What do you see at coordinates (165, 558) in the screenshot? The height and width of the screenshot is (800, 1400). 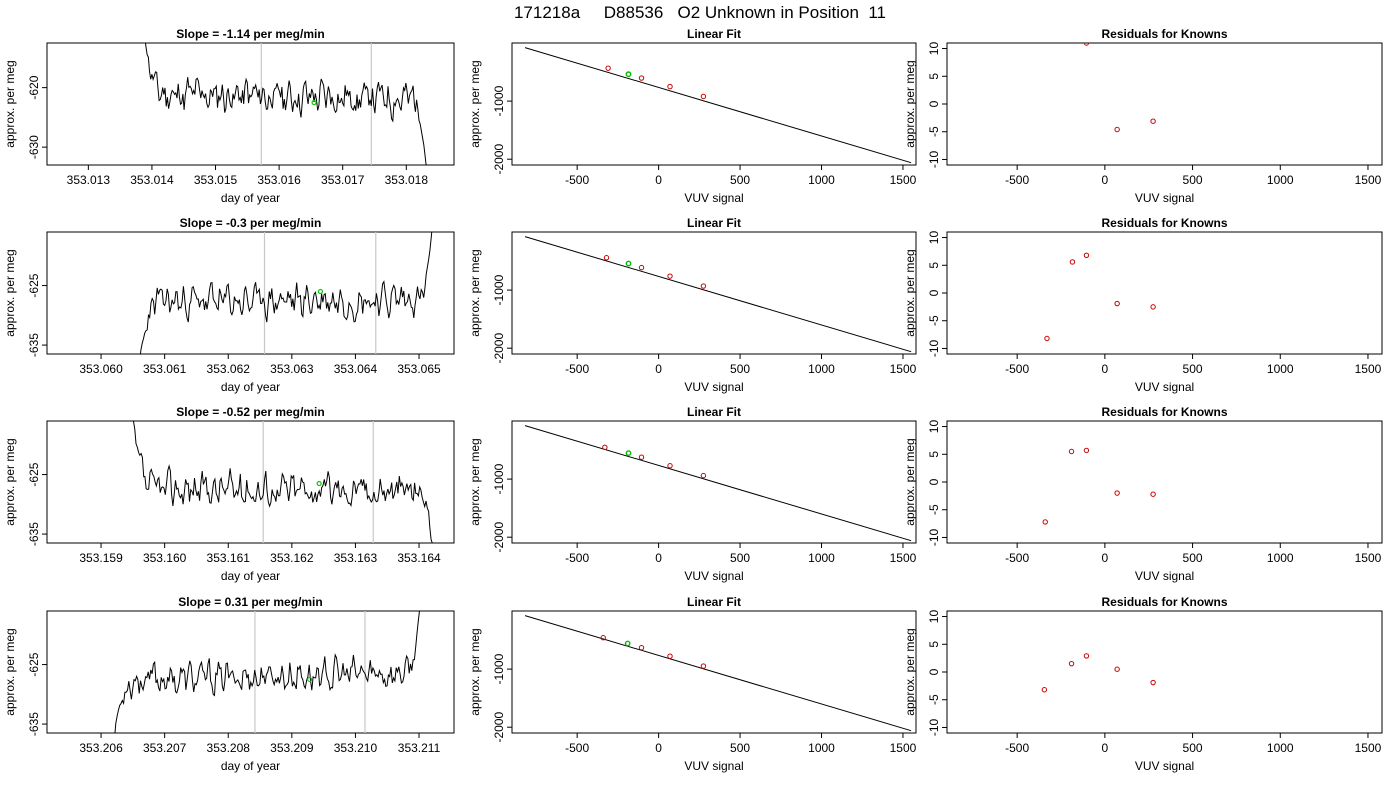 I see `x-tick-label: 353.160` at bounding box center [165, 558].